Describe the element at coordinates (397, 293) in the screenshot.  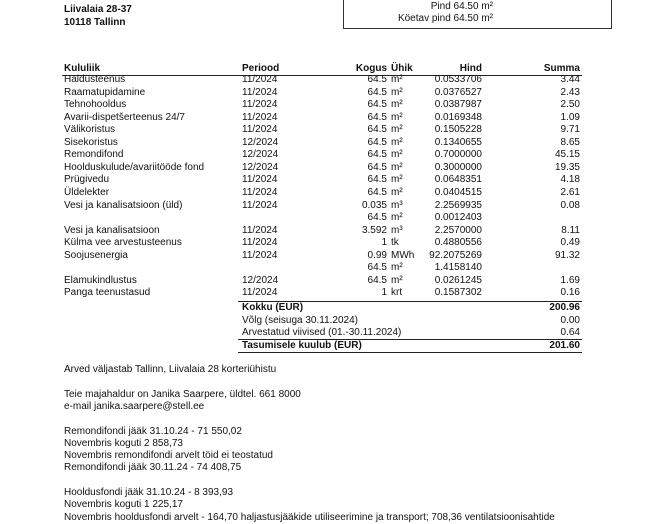
I see `cell-unit: krt` at that location.